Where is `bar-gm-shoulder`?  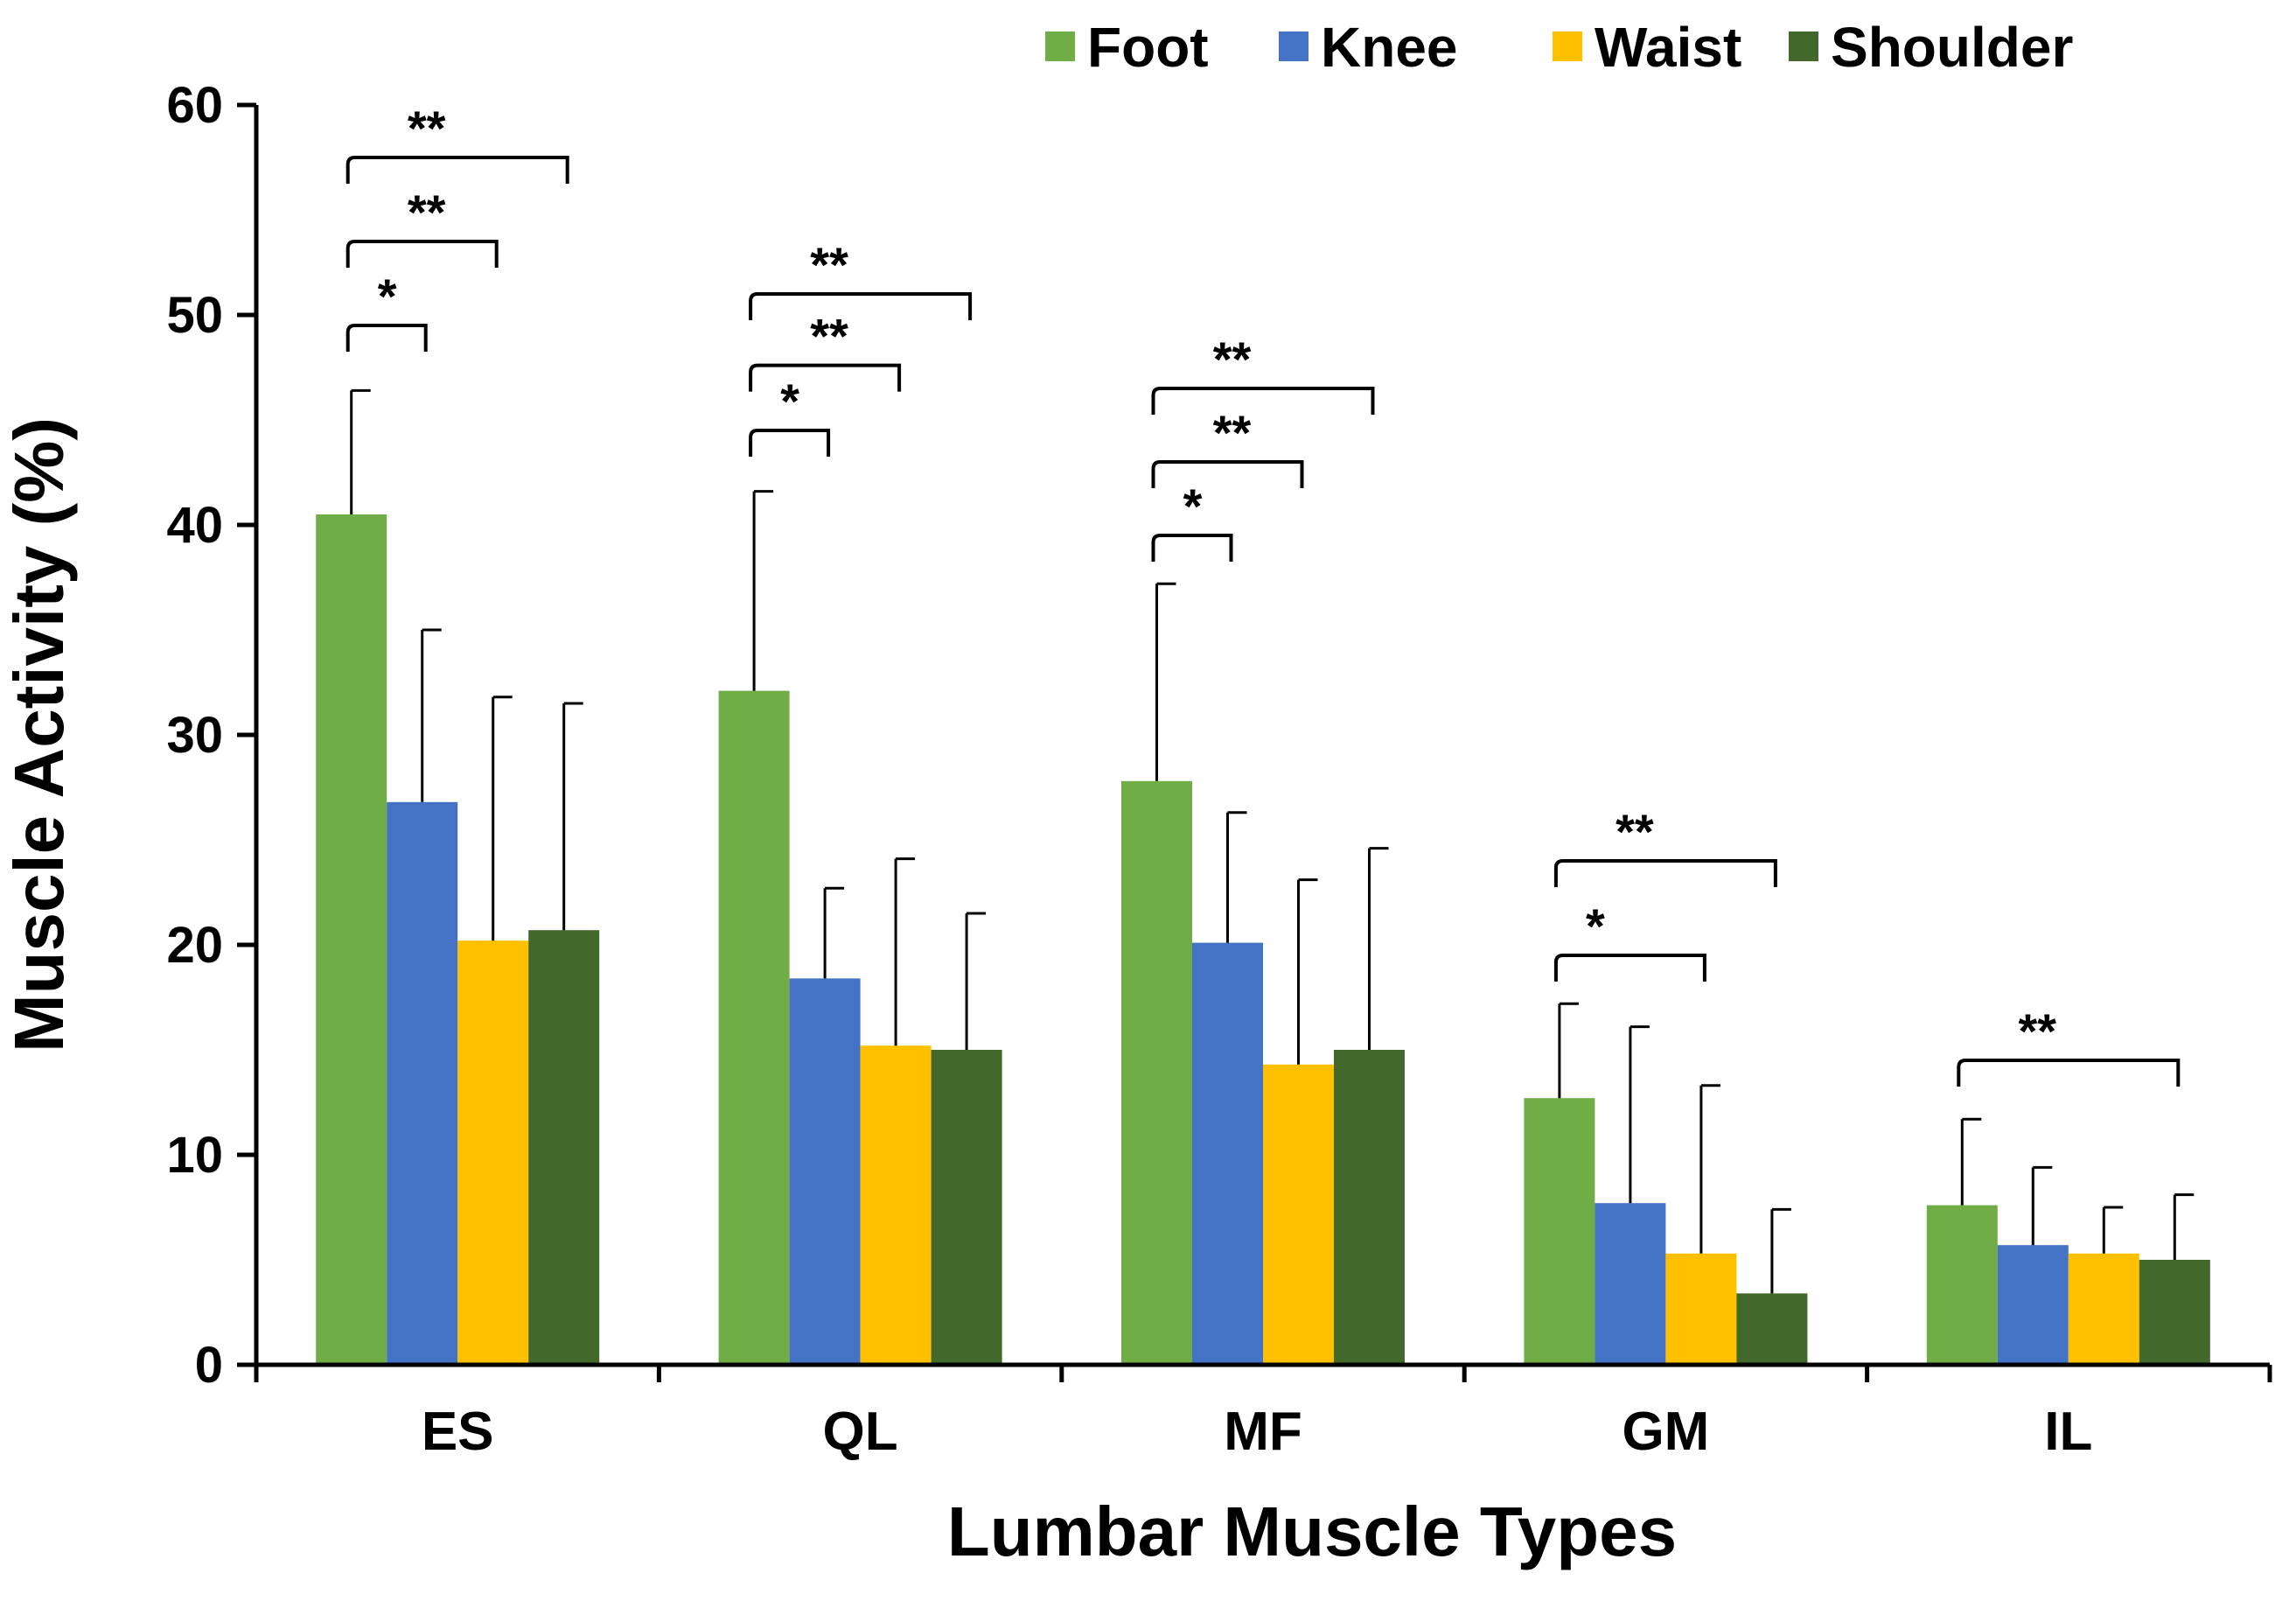
bar-gm-shoulder is located at coordinates (1772, 1329).